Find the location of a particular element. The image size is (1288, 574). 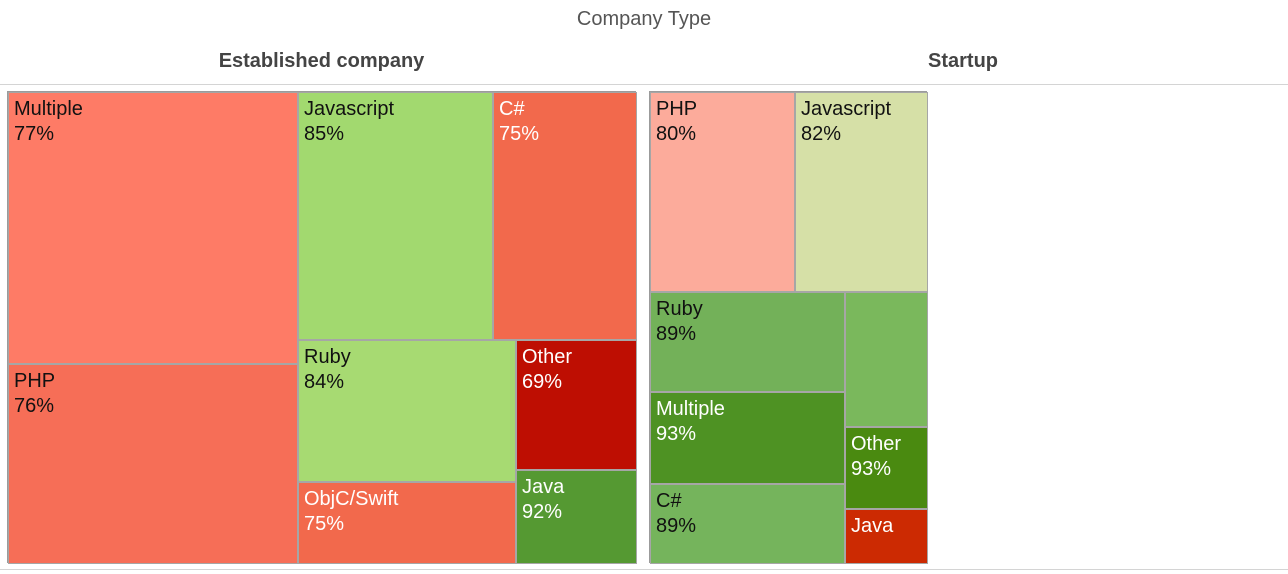

tile-text: Java is located at coordinates (872, 526).